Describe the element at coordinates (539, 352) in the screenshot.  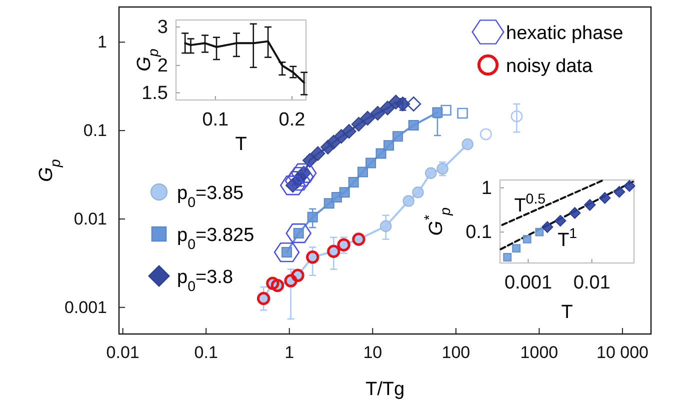
I see `x-tick-label: 1000` at that location.